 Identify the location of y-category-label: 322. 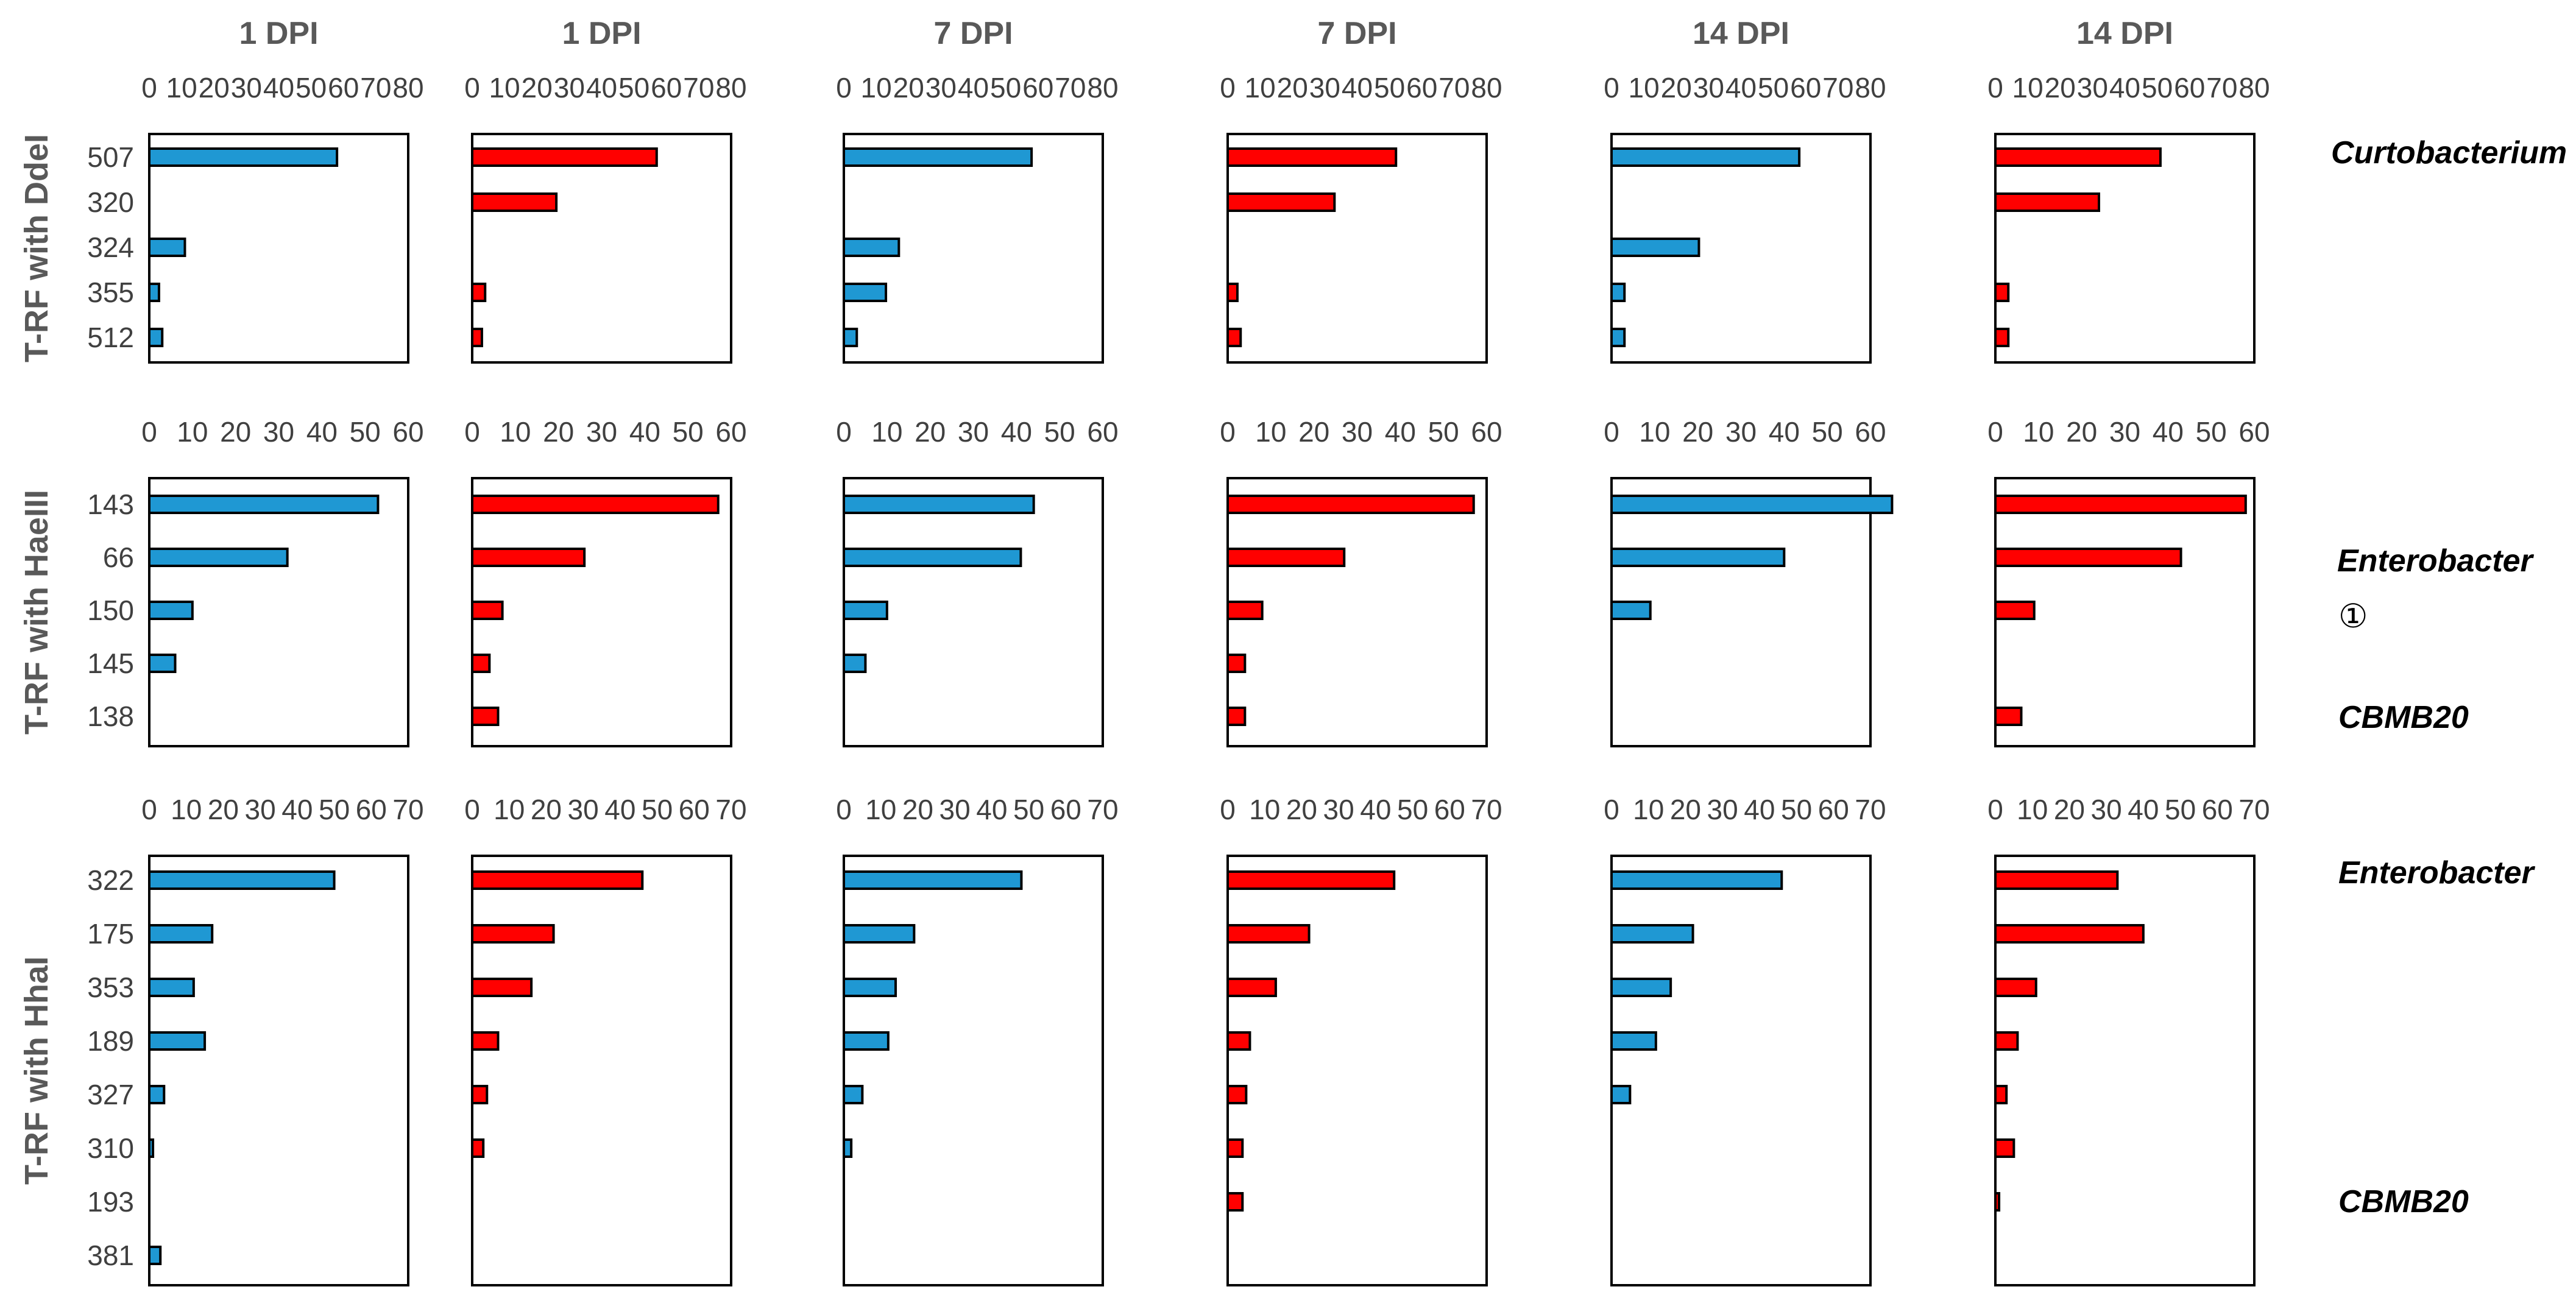
(110, 880).